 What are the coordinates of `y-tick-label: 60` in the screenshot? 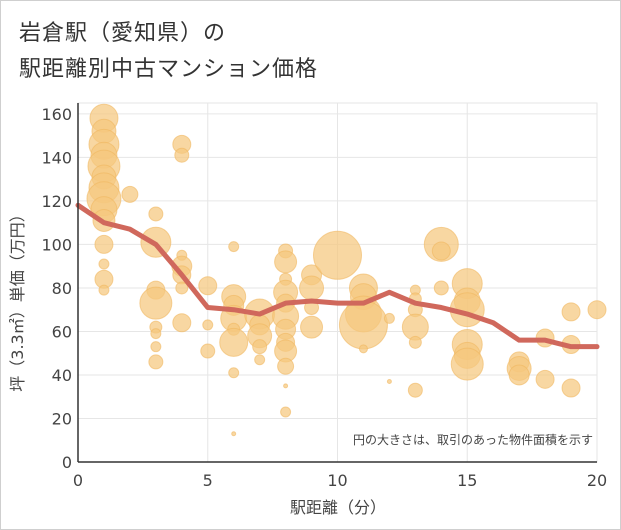 It's located at (62, 331).